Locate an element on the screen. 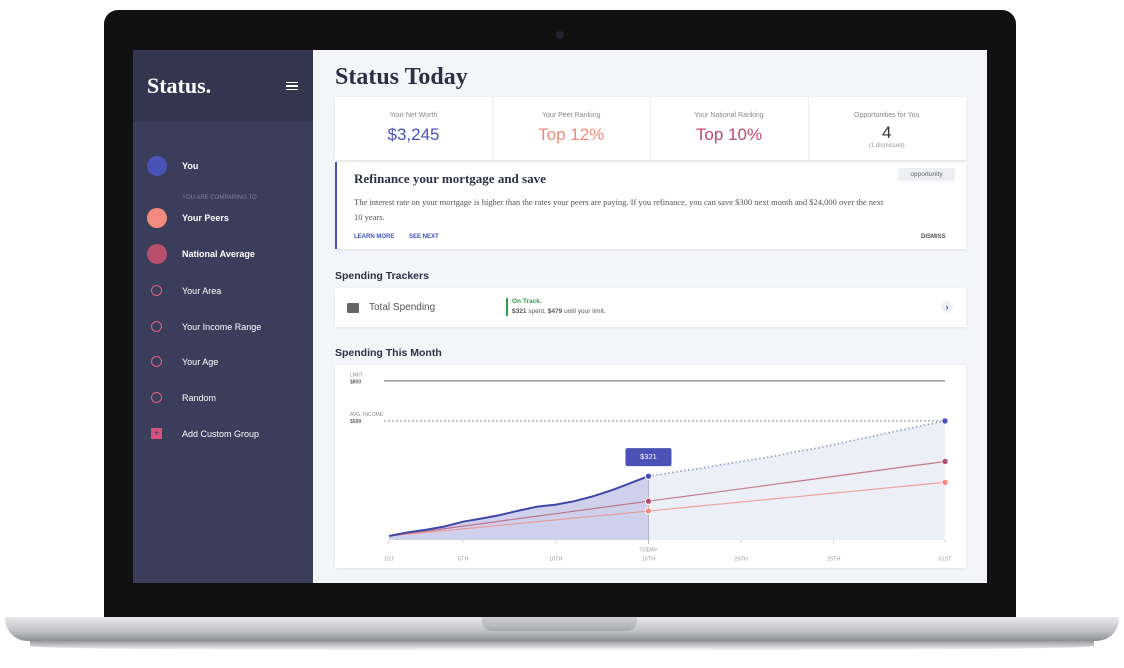  stat-value: Top 12% is located at coordinates (571, 134).